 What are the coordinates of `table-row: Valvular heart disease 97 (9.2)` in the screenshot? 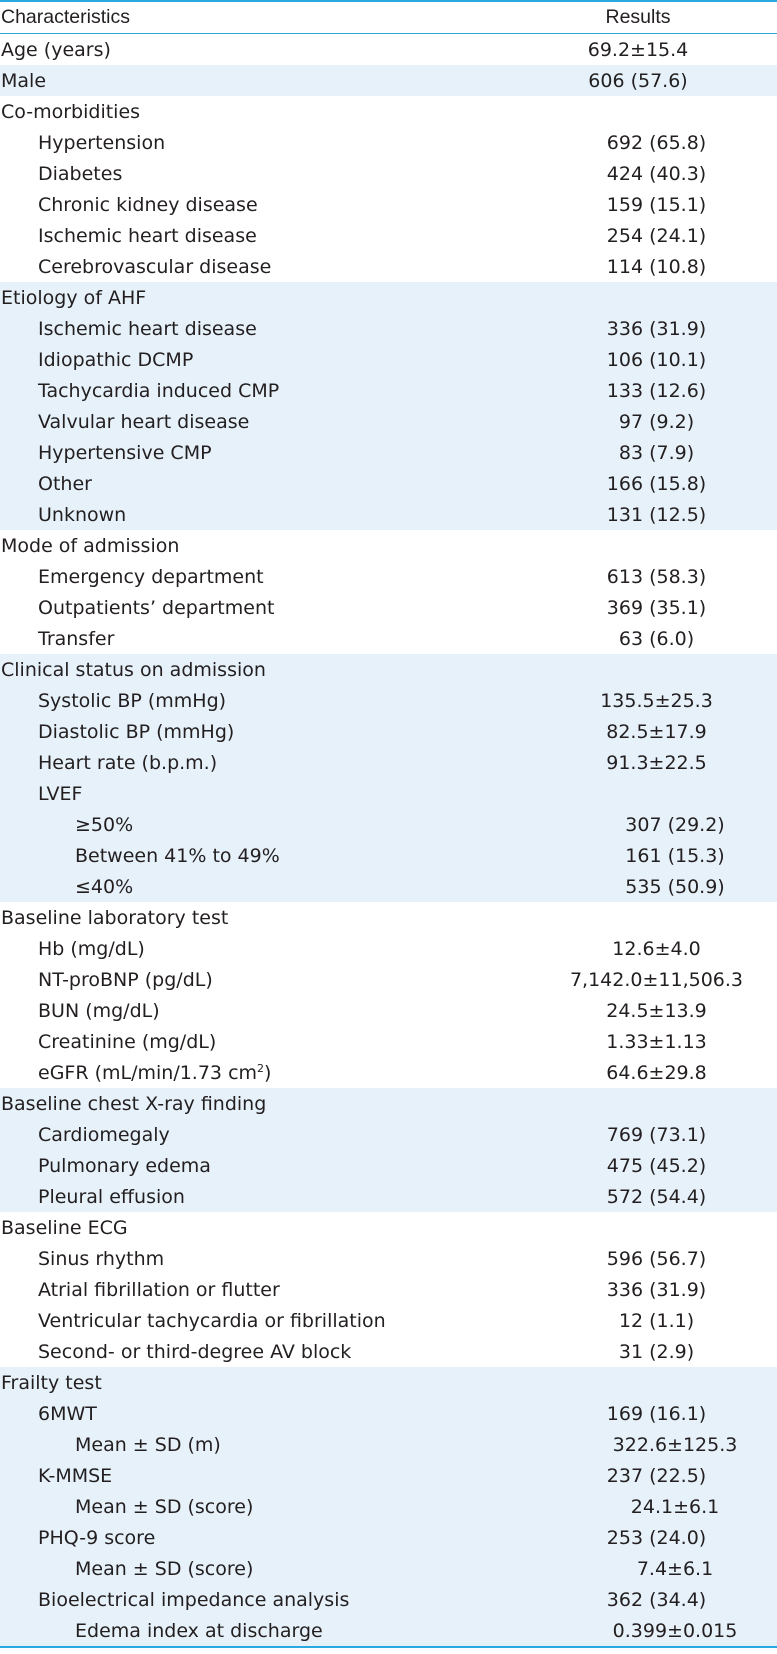 It's located at (388, 421).